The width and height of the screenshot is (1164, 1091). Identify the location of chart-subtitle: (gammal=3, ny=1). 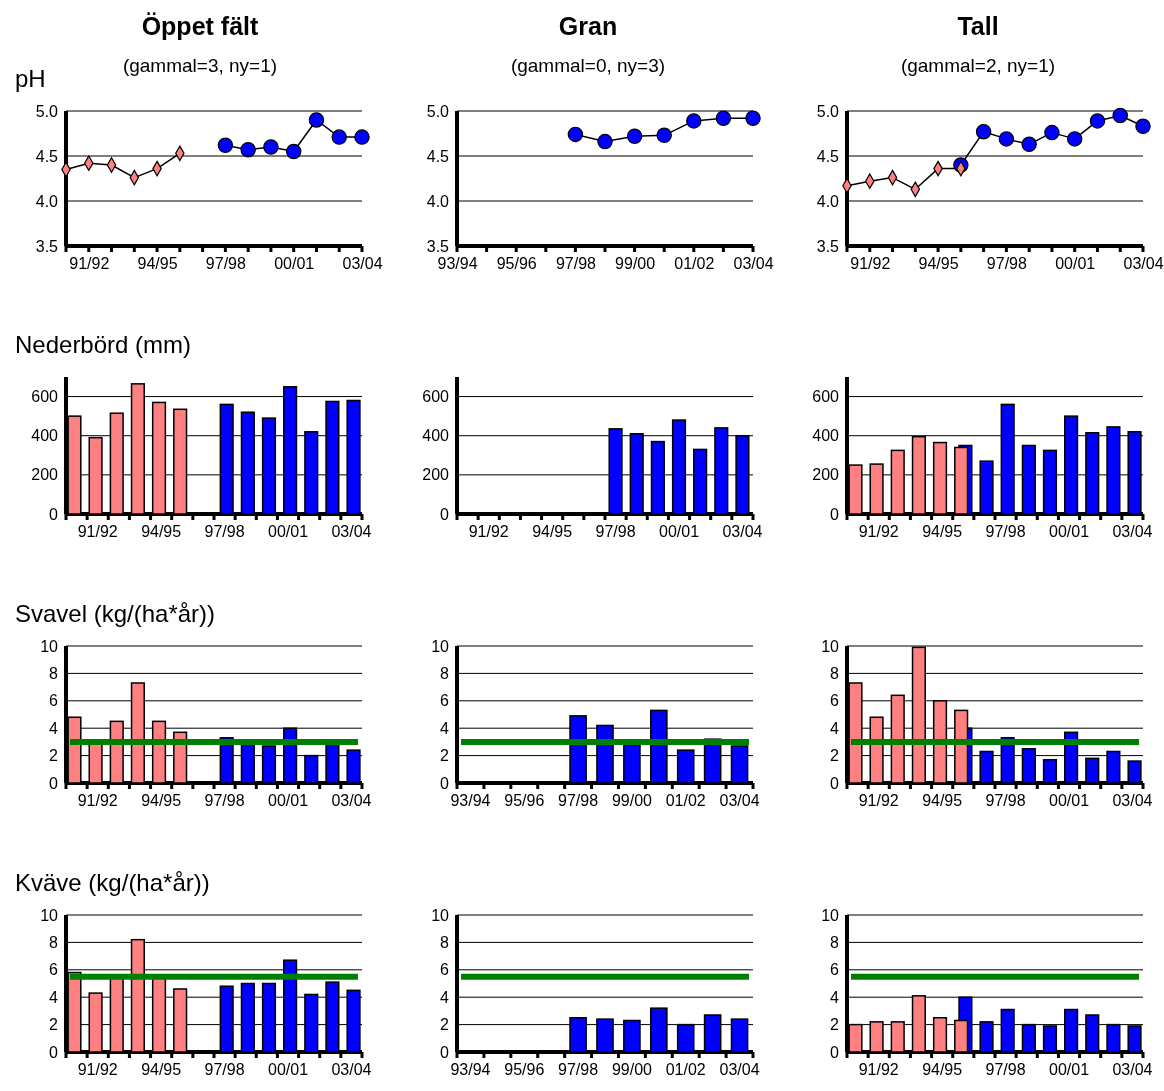
(200, 65).